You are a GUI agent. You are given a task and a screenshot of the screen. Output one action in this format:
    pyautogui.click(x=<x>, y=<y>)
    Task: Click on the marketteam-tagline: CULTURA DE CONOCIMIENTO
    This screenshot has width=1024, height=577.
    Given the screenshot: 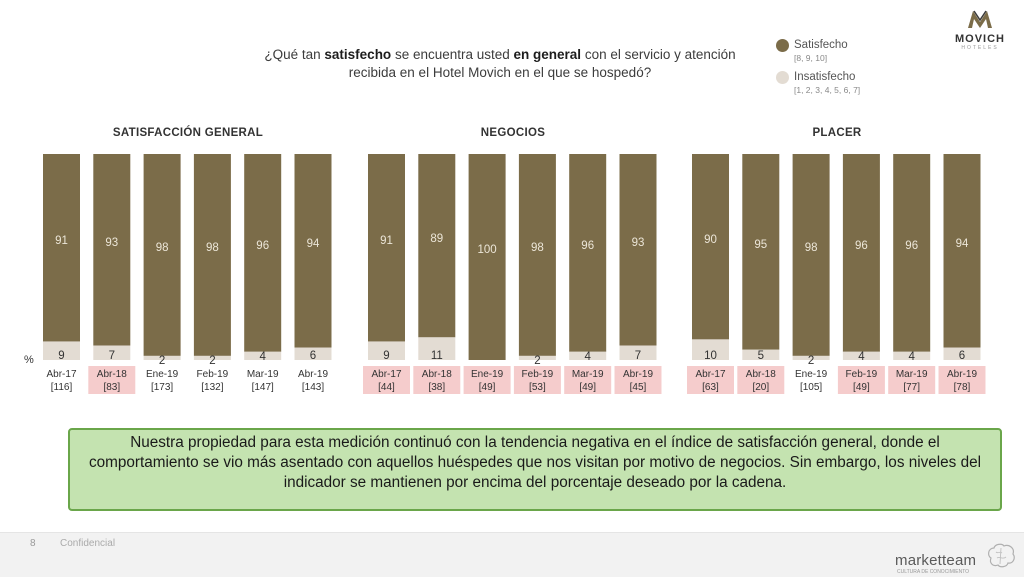 What is the action you would take?
    pyautogui.click(x=933, y=572)
    